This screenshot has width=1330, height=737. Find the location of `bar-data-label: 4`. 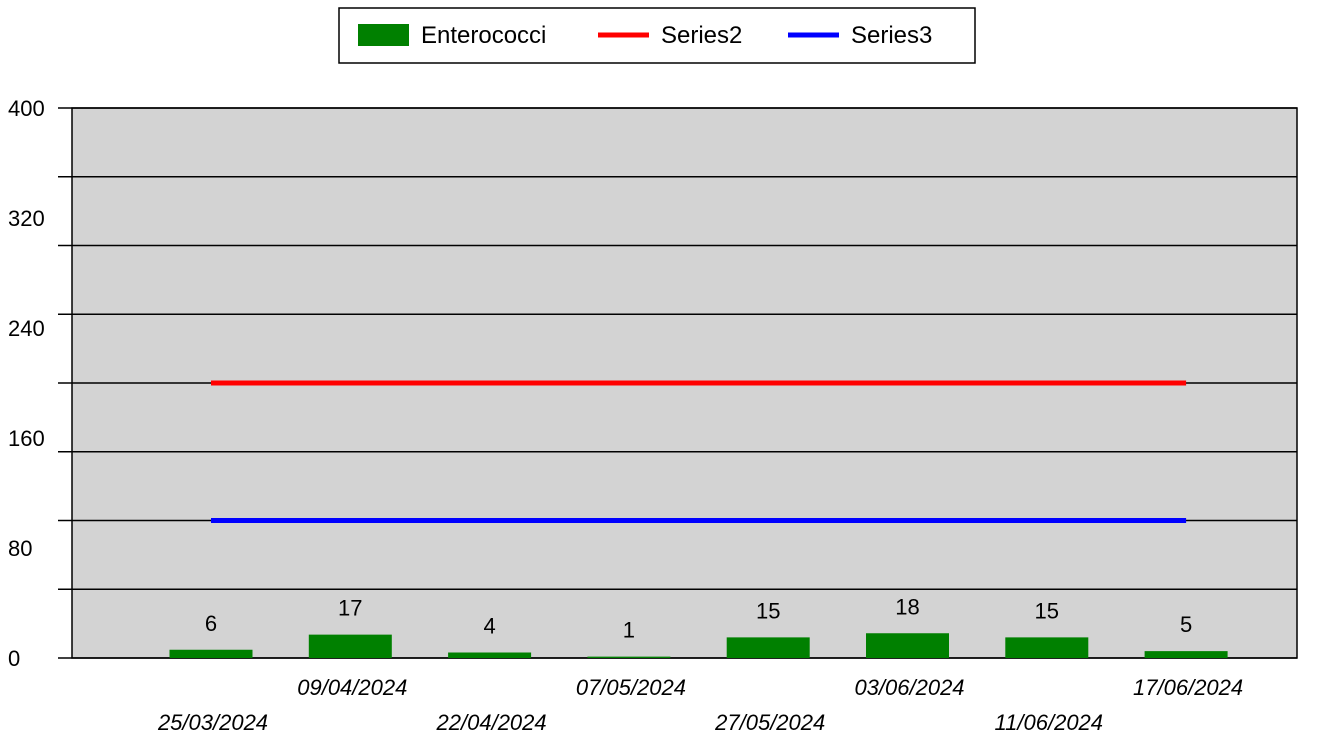

bar-data-label: 4 is located at coordinates (489, 626).